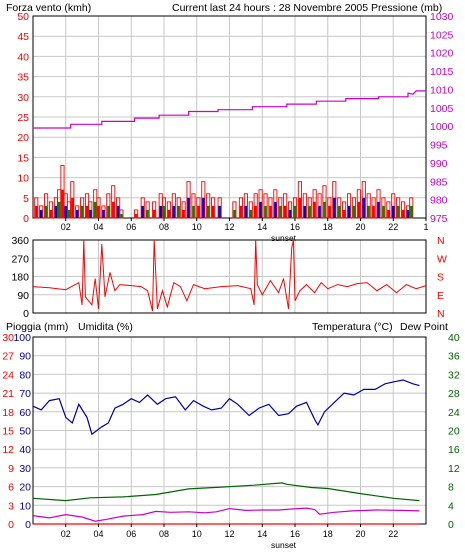  Describe the element at coordinates (451, 525) in the screenshot. I see `y-tick-label: 0` at that location.